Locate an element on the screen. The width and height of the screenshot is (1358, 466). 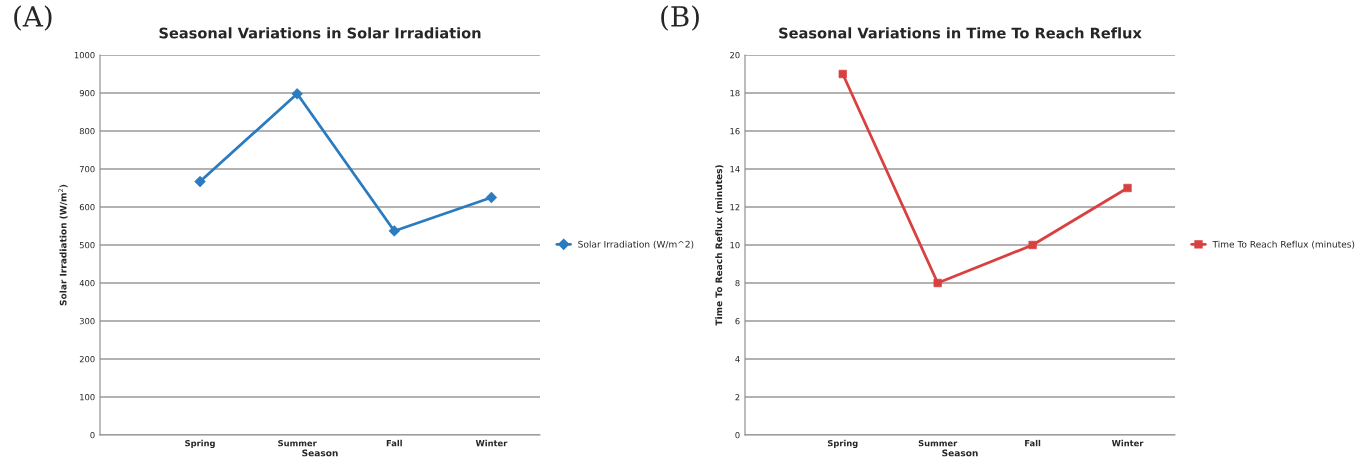
y-tick-label: 500 is located at coordinates (87, 245).